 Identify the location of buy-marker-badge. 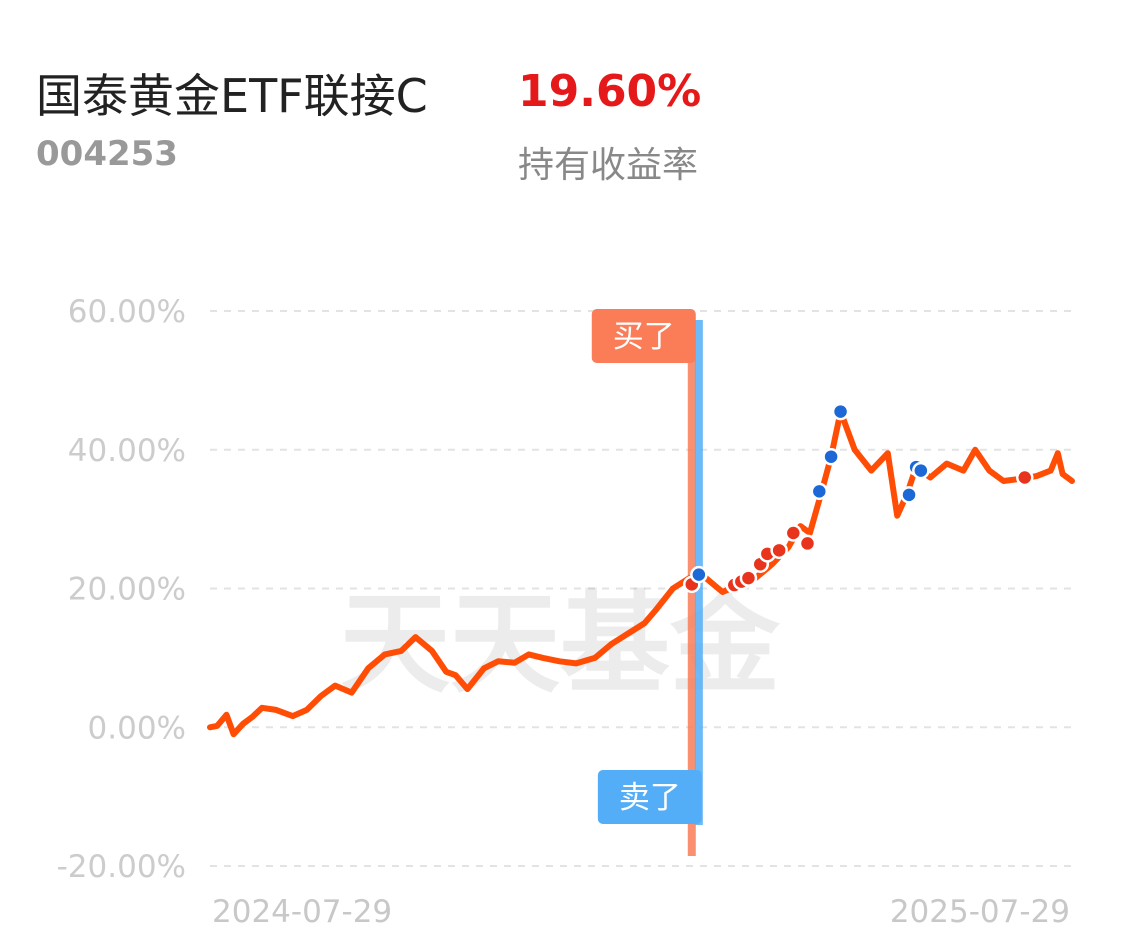
(643, 336).